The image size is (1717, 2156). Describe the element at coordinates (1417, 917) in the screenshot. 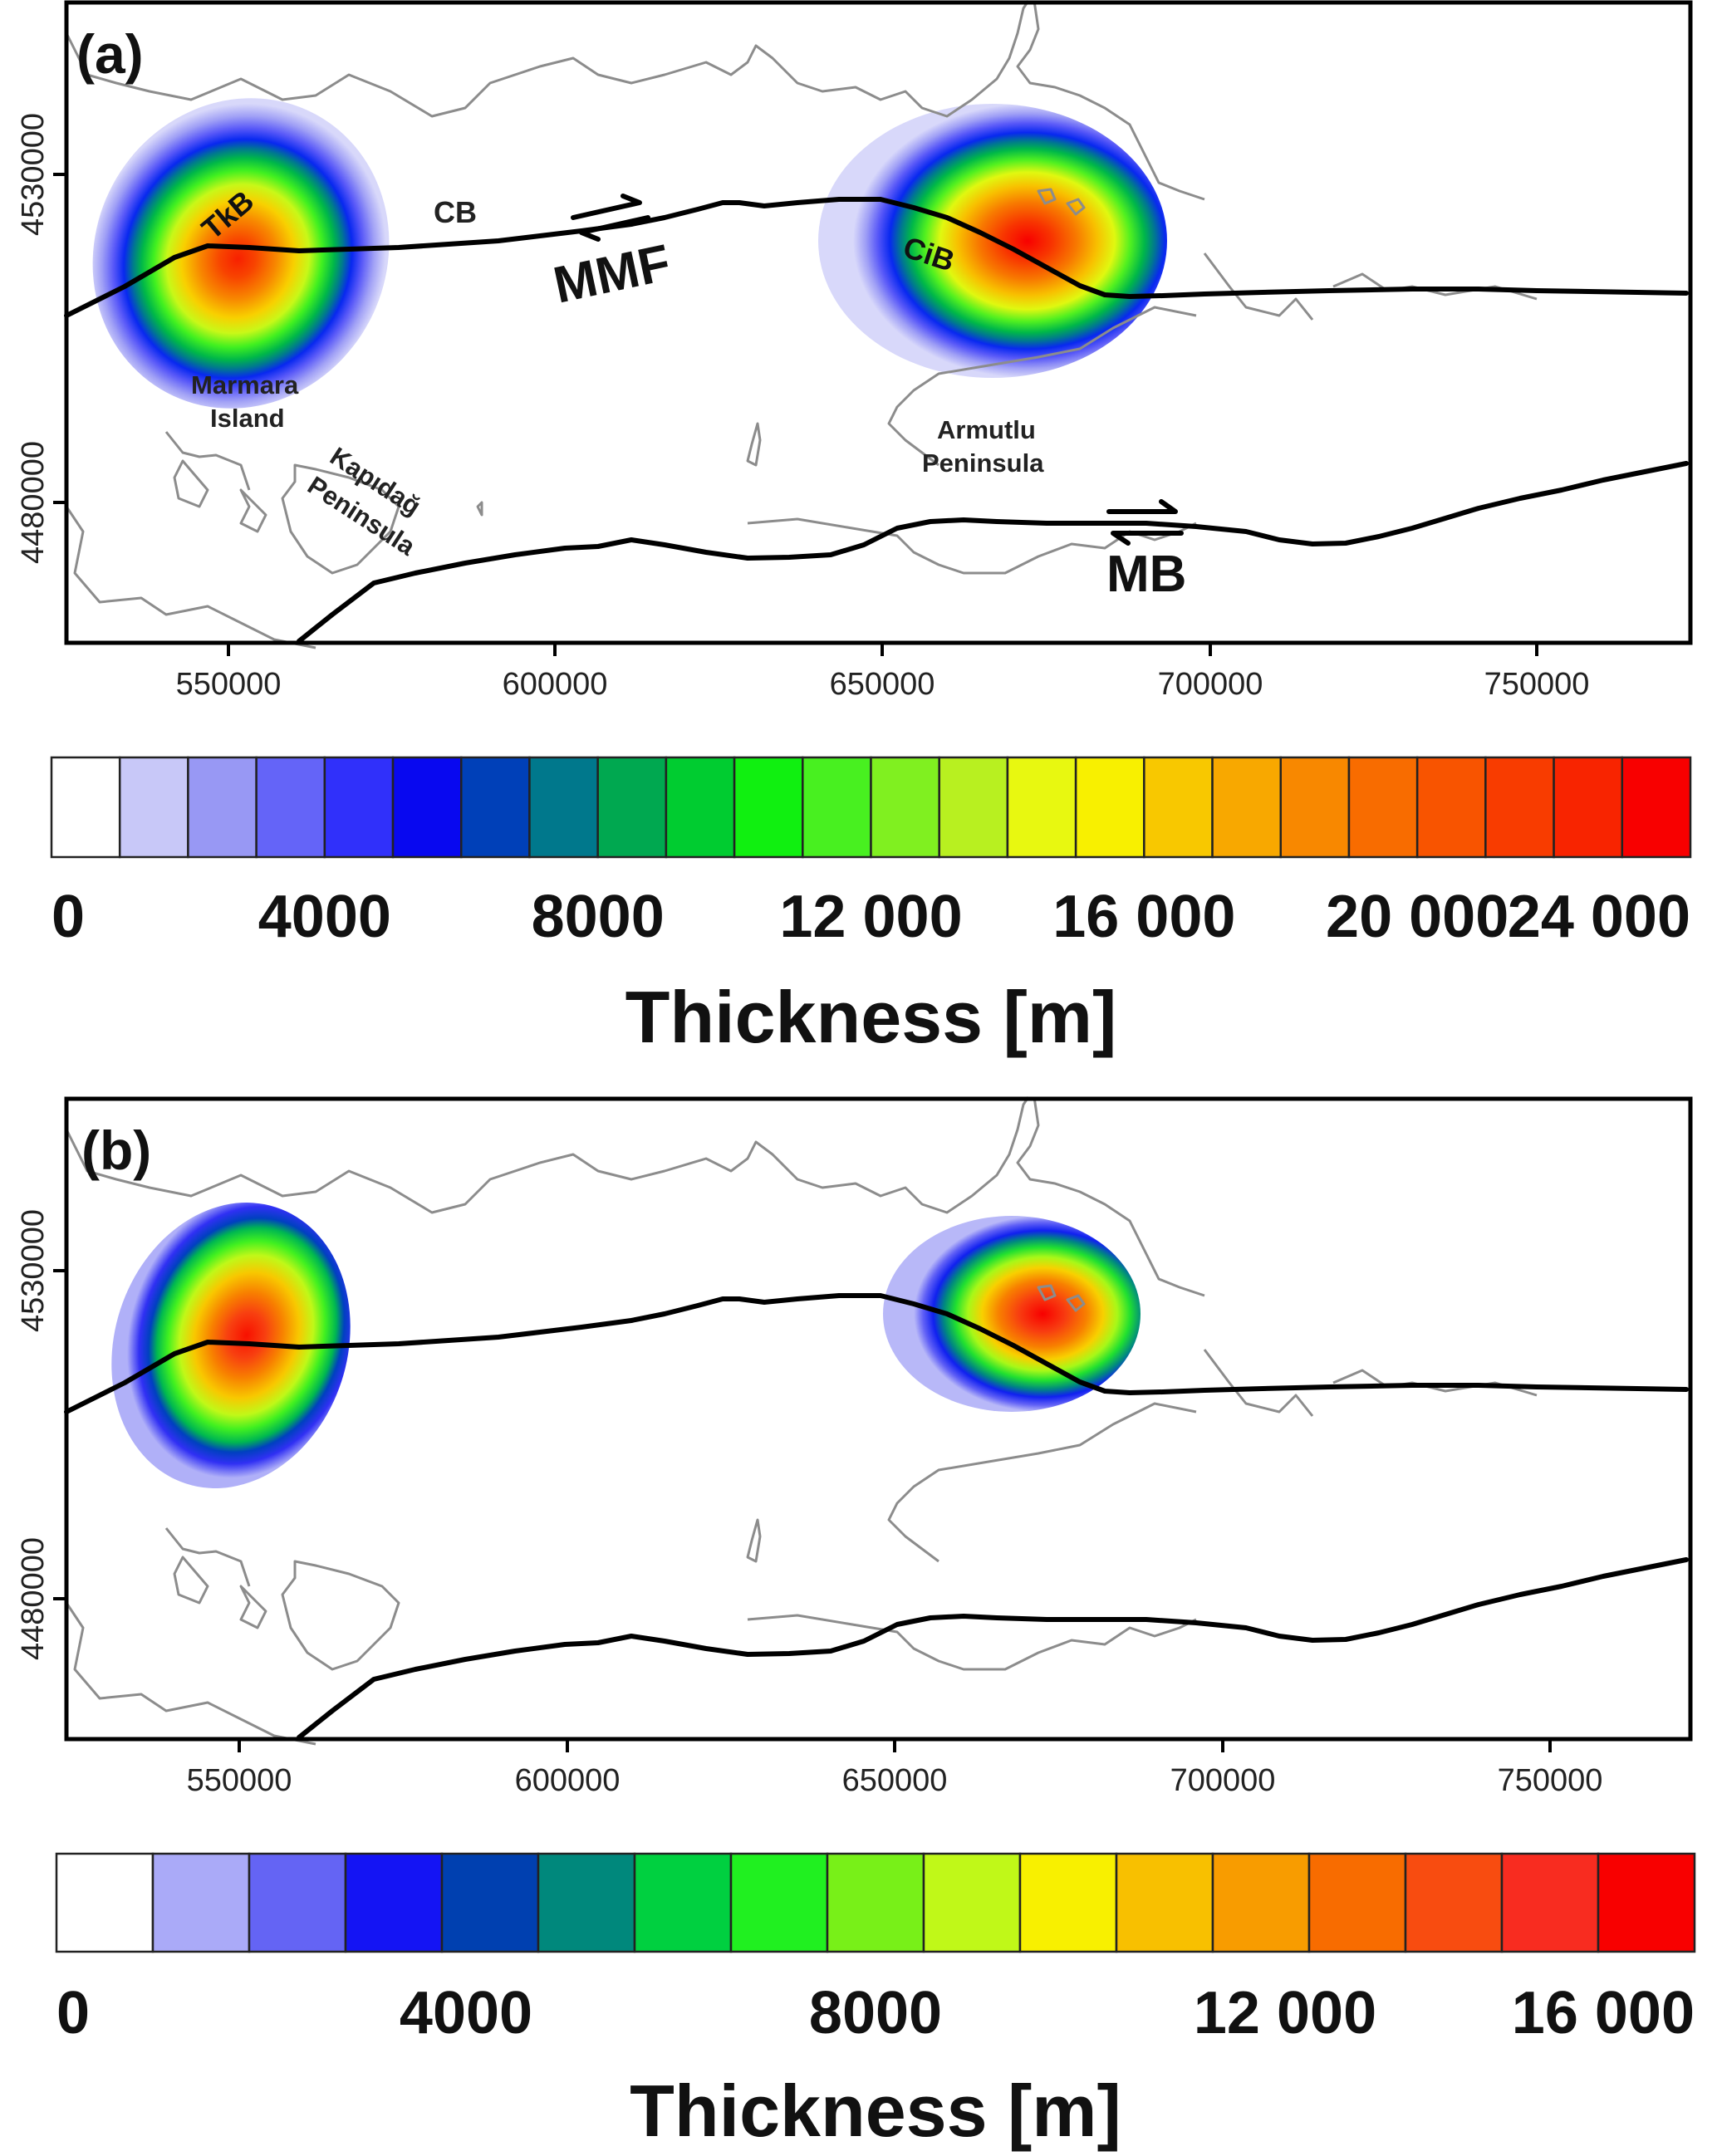

I see `colorbar-tick-label: 20 000` at that location.